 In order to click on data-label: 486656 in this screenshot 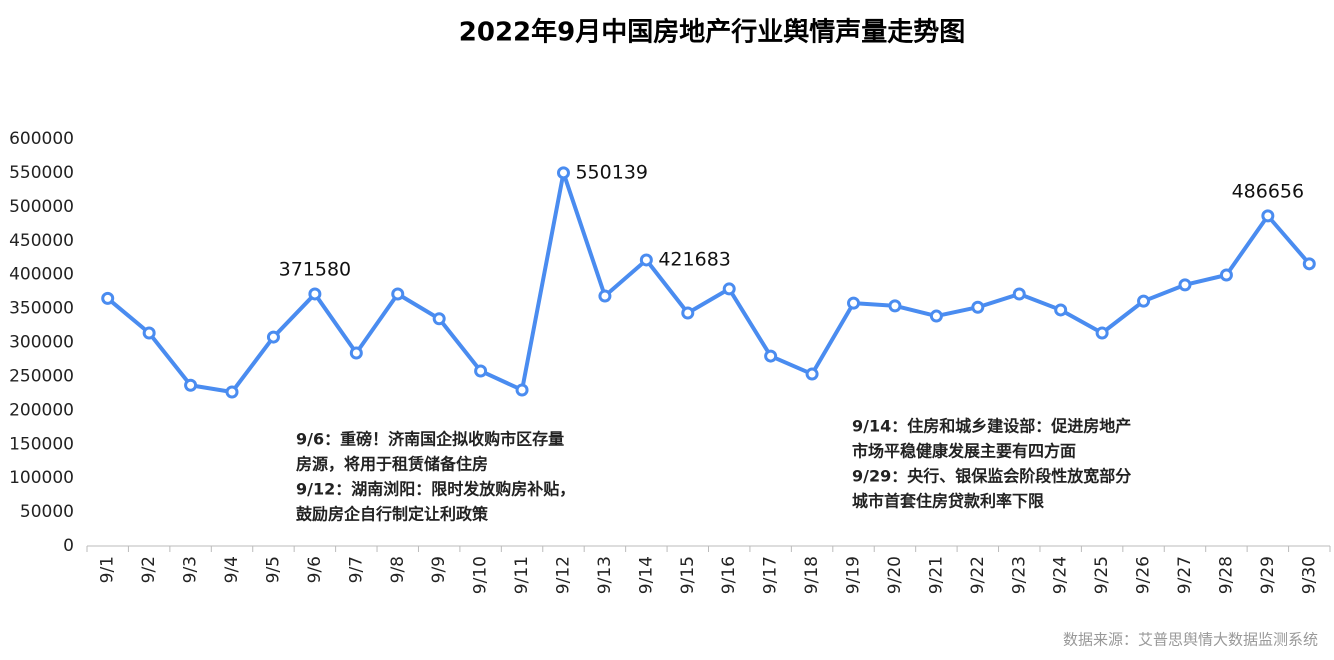, I will do `click(1268, 191)`.